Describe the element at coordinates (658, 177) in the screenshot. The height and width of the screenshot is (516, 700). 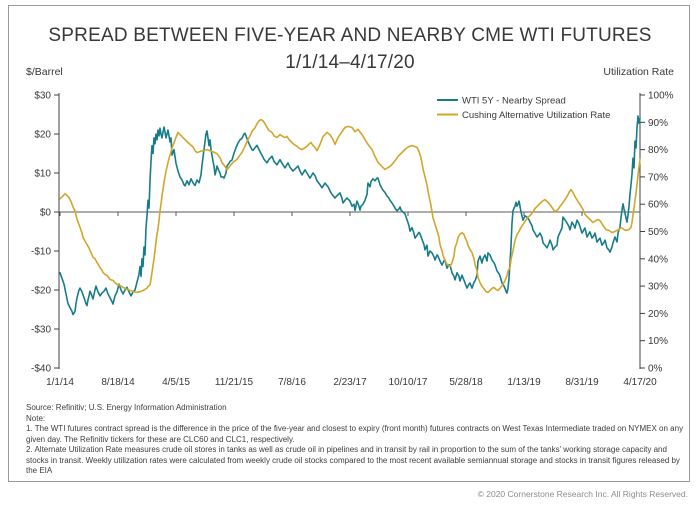
I see `right-axis-tick-label: 70%` at that location.